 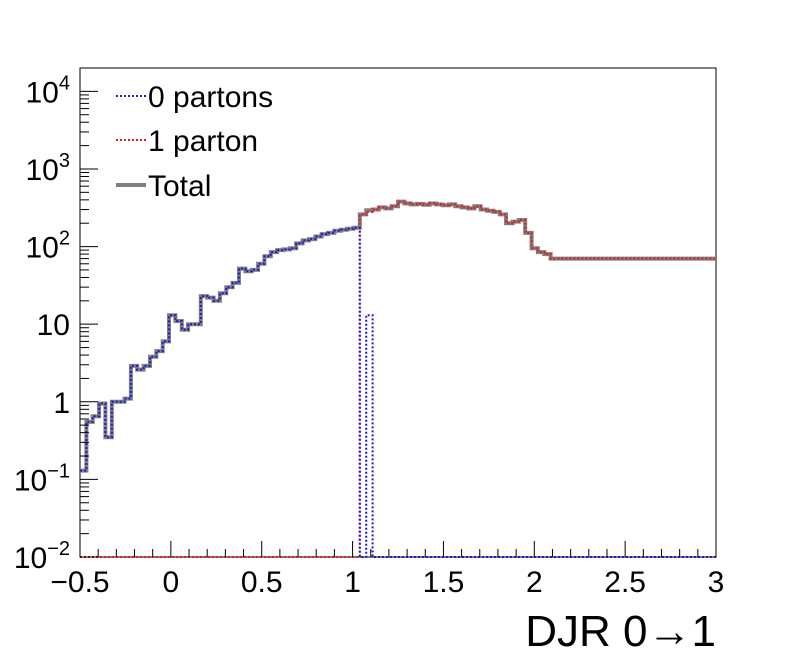 I want to click on x-tick-label: 2, so click(x=534, y=582).